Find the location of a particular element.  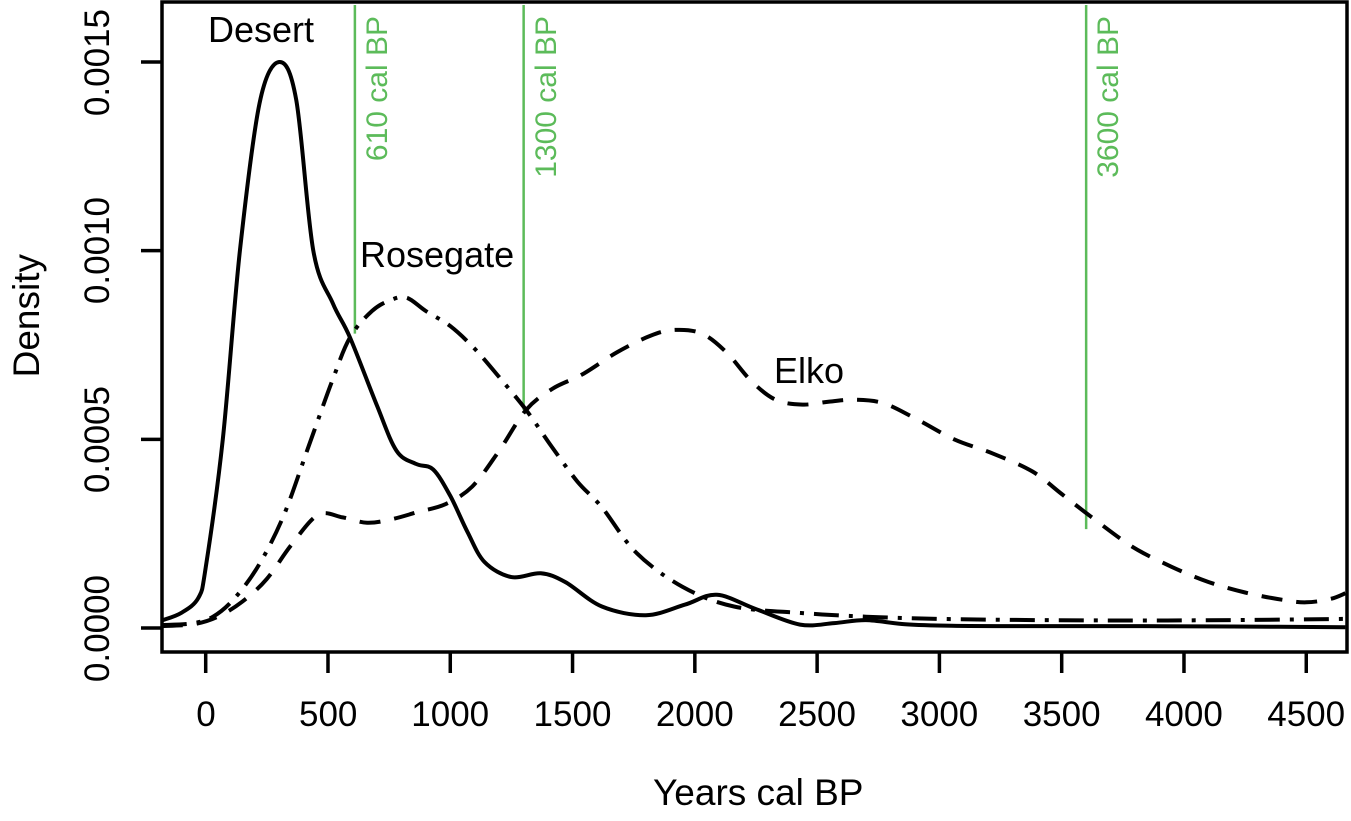

x-tick-label-500: 500 is located at coordinates (328, 714).